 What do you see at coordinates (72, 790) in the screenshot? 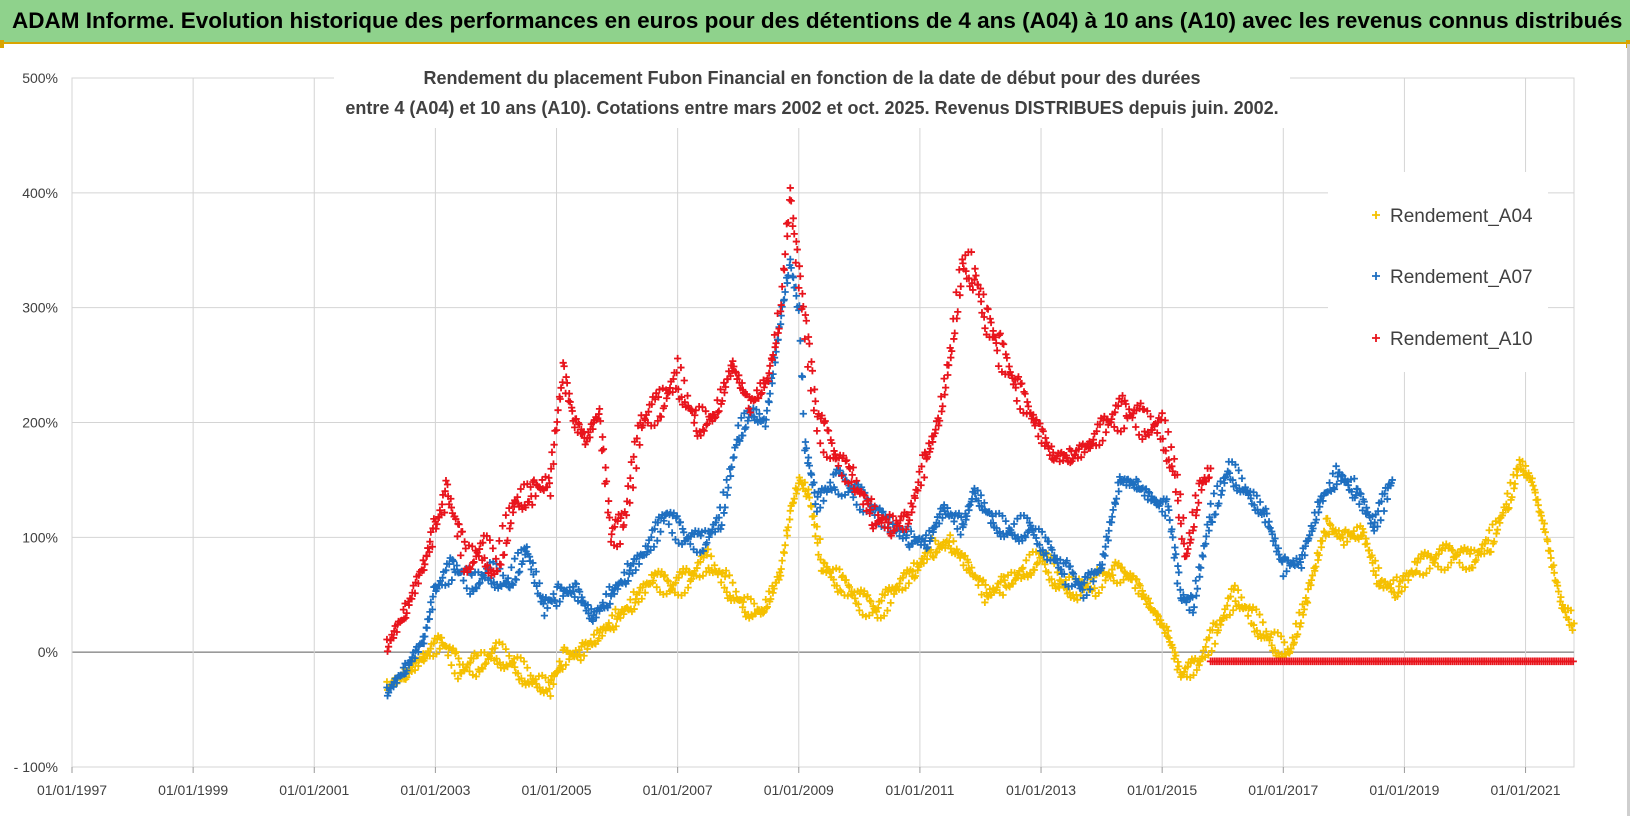
I see `x-tick-label: 01/01/1997` at bounding box center [72, 790].